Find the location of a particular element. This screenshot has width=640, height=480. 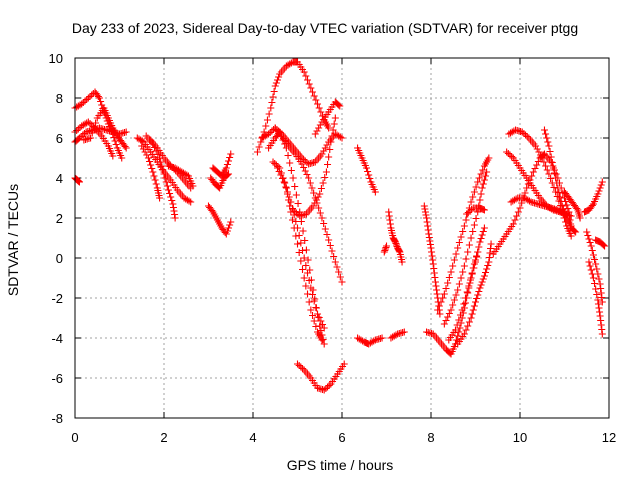

x-tick-label: 8 is located at coordinates (430, 437).